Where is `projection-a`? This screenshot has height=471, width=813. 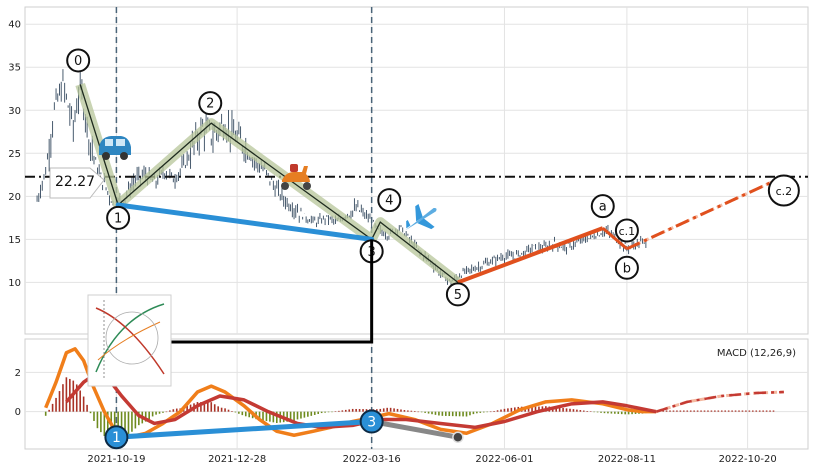 projection-a is located at coordinates (530, 255).